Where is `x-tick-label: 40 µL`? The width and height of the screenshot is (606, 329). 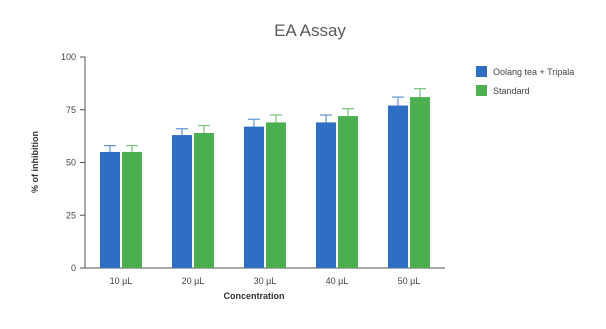
x-tick-label: 40 µL is located at coordinates (337, 281).